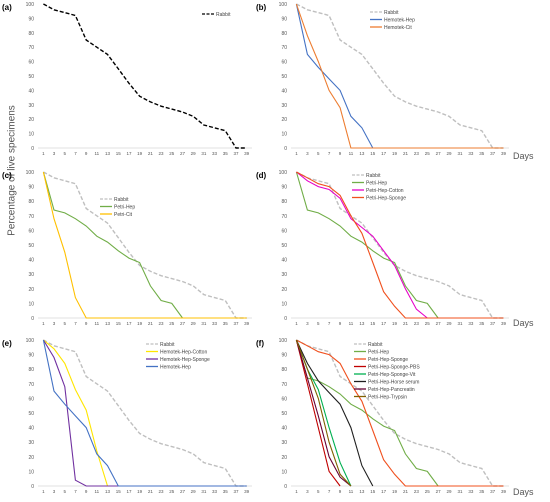  What do you see at coordinates (393, 383) in the screenshot?
I see `legend-label: Petri-Hep-Horse serum` at bounding box center [393, 383].